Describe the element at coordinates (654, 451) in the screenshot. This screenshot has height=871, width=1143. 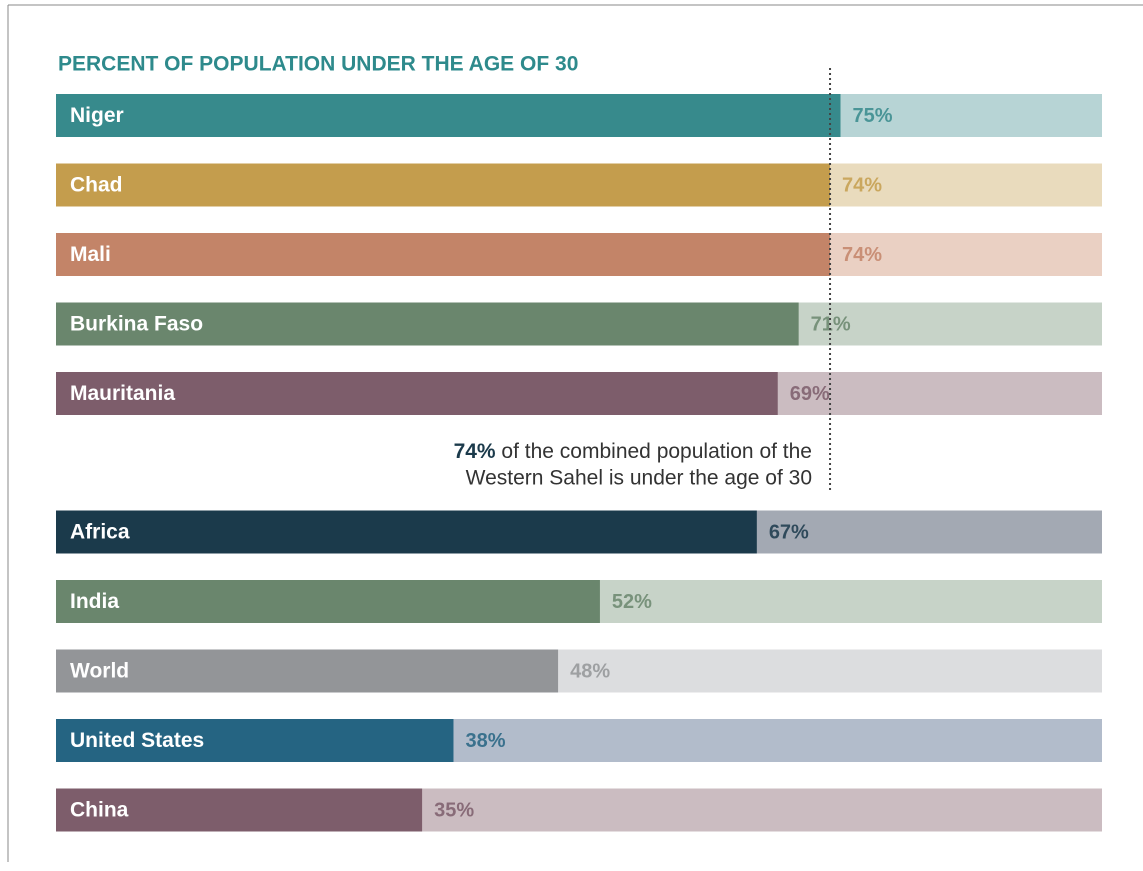
I see `reference-text: of the combined population of the` at that location.